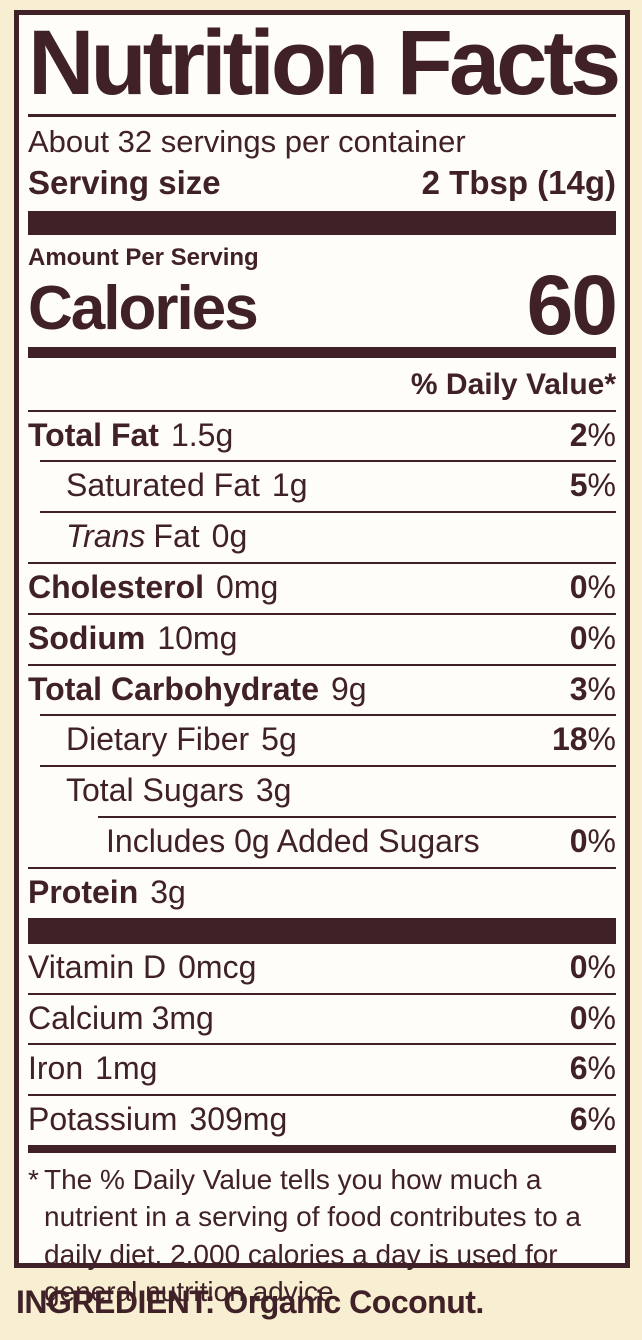 The image size is (642, 1340). I want to click on calories-row: Calories 60, so click(323, 304).